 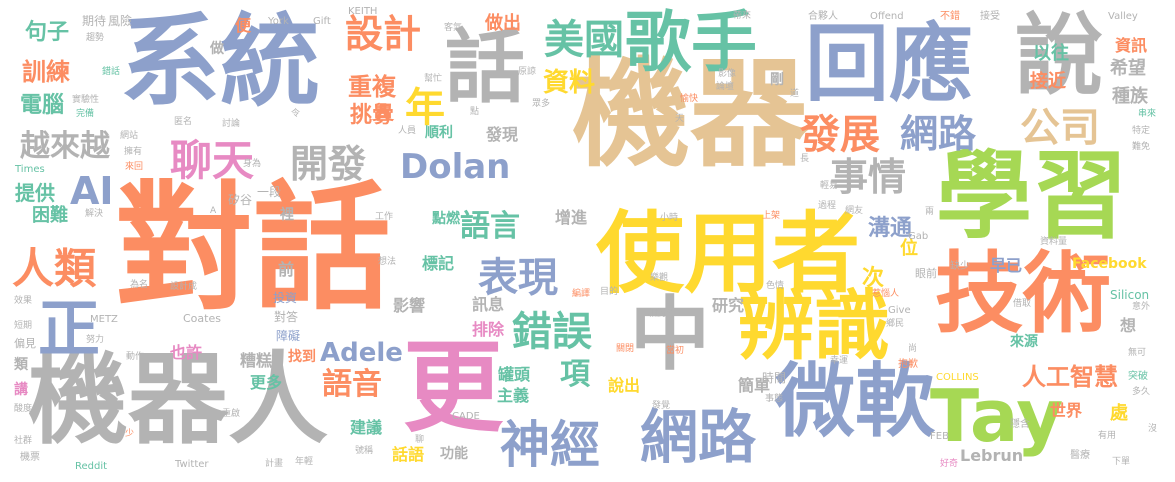 I want to click on word-178: 缺少, so click(x=960, y=266).